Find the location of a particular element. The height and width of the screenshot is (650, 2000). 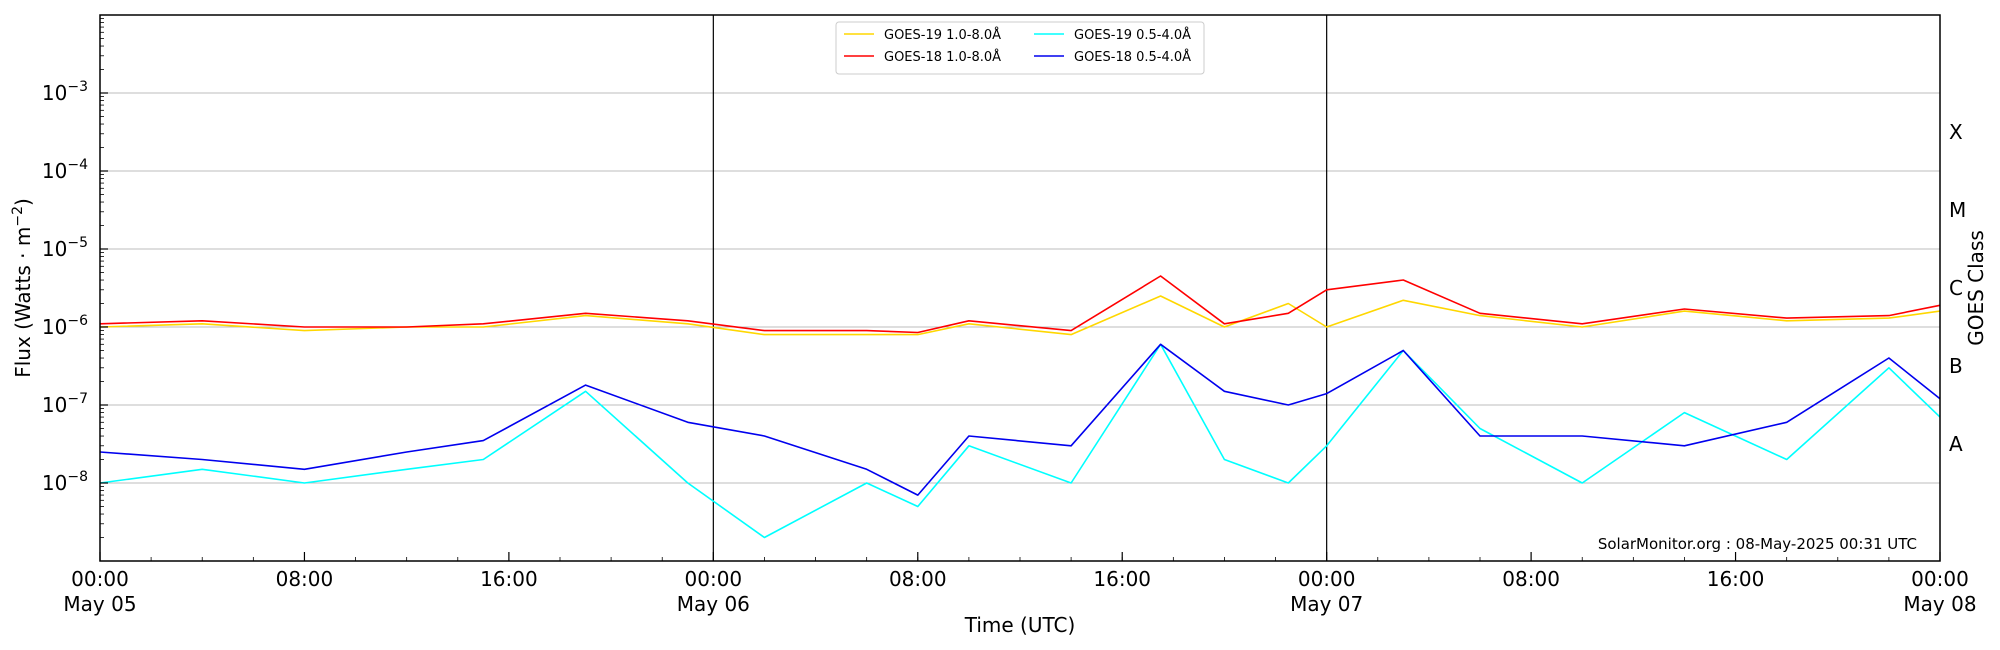

goes-class-label: X is located at coordinates (1956, 132).